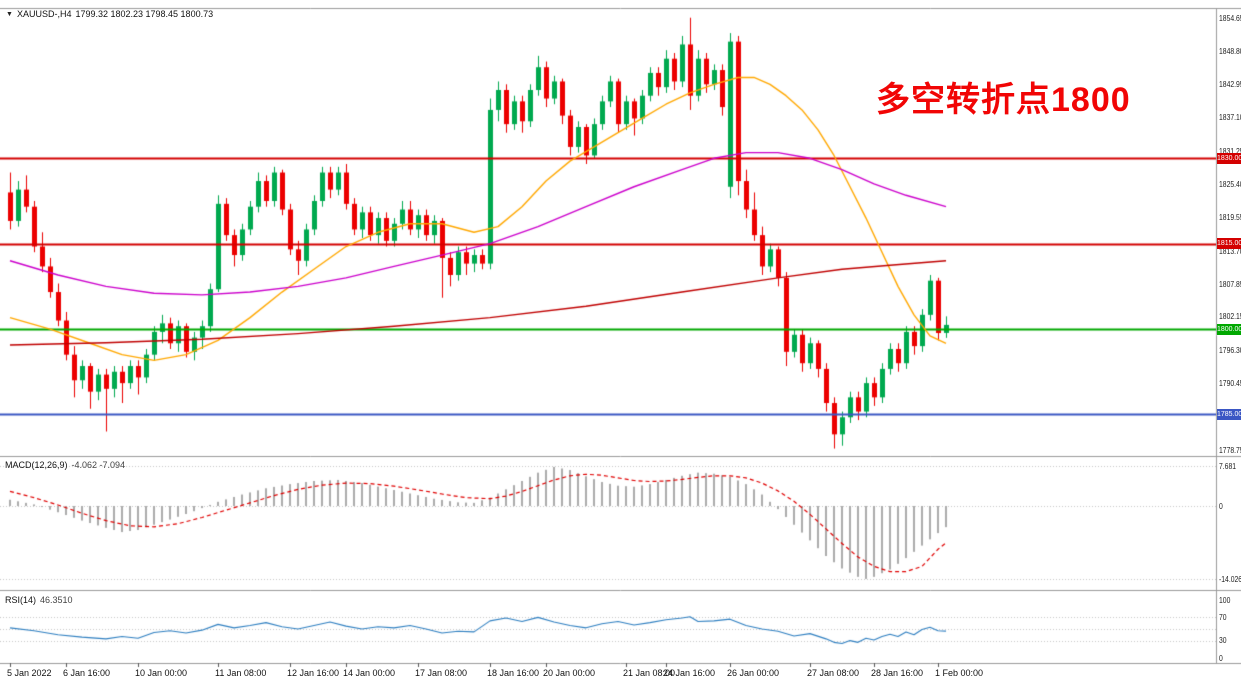 This screenshot has width=1241, height=687. Describe the element at coordinates (1230, 18) in the screenshot. I see `price-axis-tick: 1854.65` at that location.